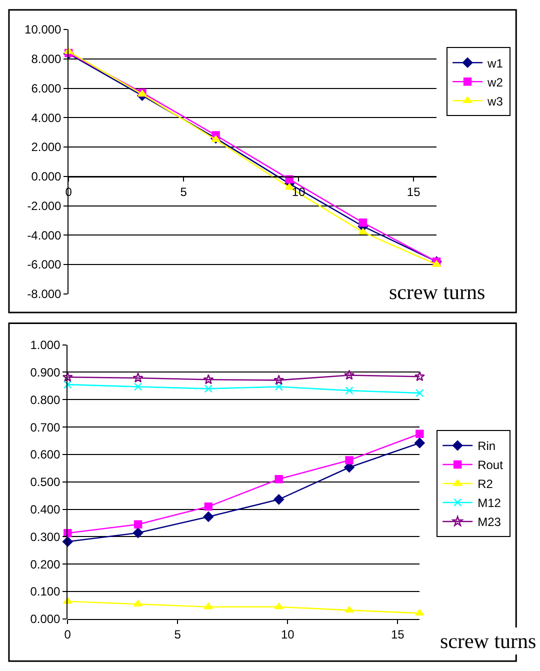 The width and height of the screenshot is (540, 671). I want to click on y-tick-label: 1.000, so click(45, 345).